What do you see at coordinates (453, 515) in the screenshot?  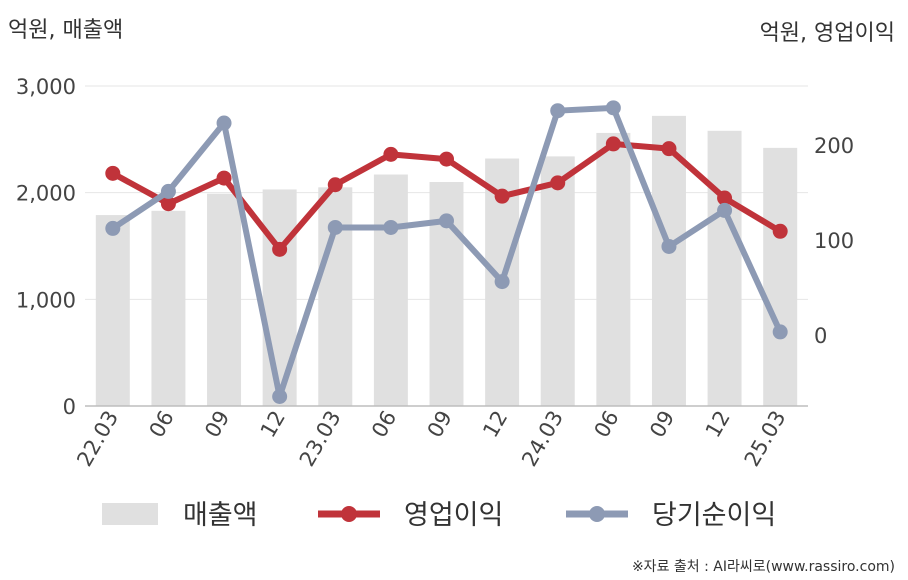 I see `legend-label-operating-profit: 영업이익` at bounding box center [453, 515].